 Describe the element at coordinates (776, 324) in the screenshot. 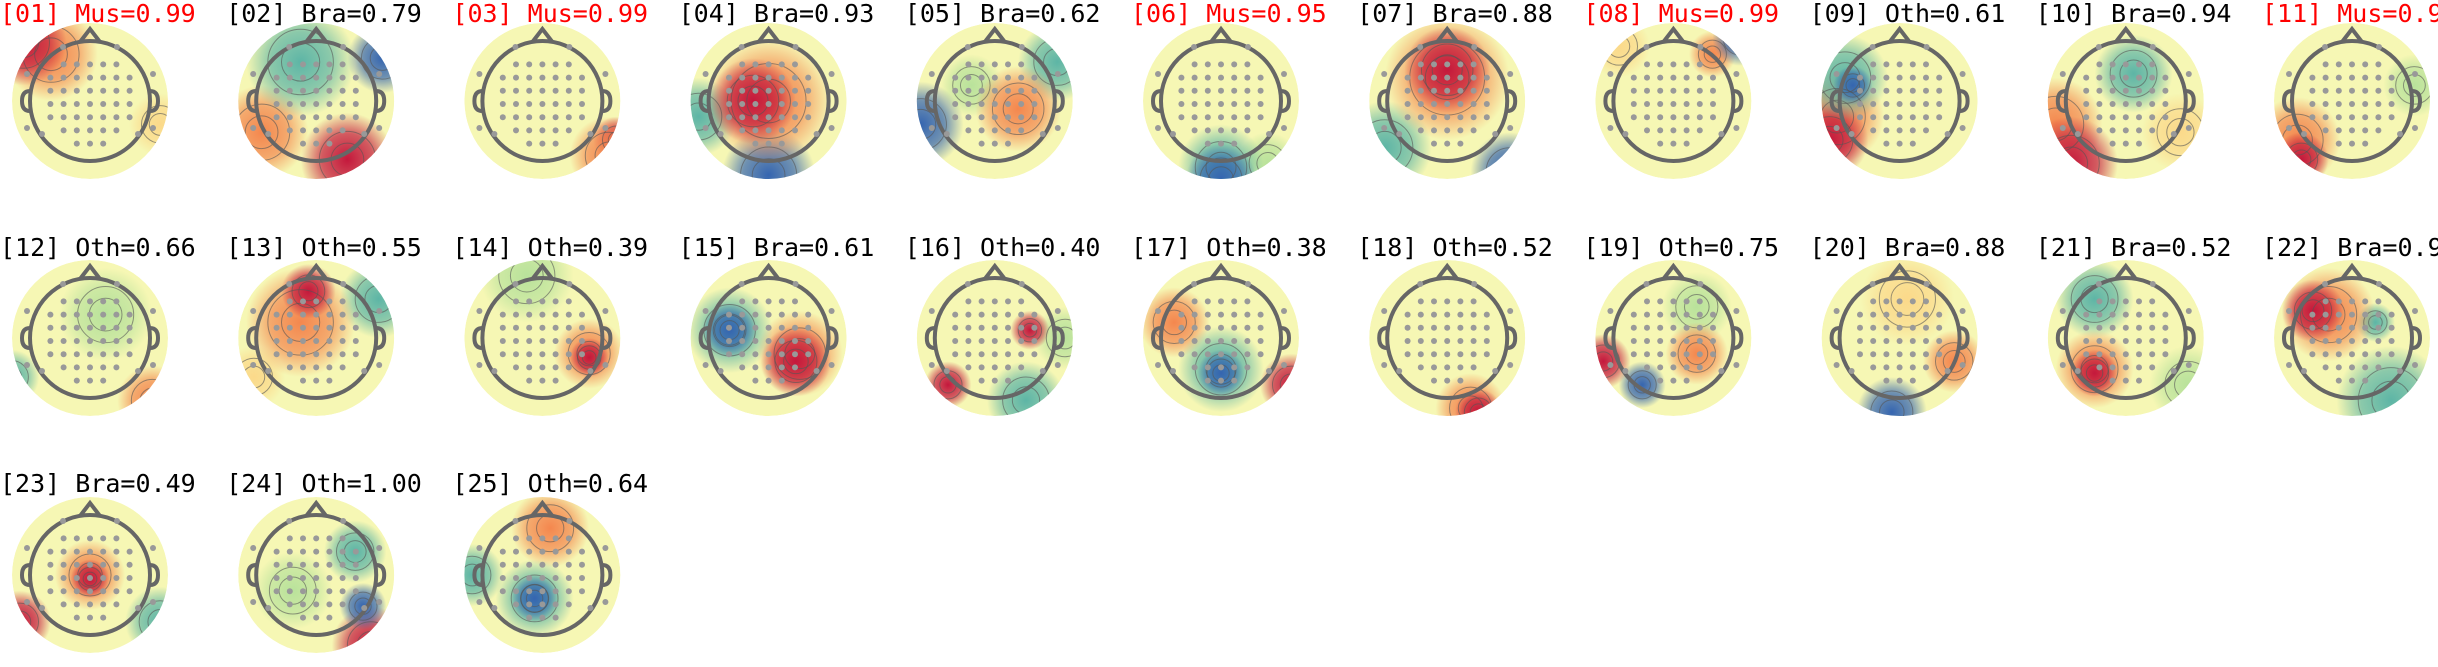

I see `component: [15] Bra=0.61` at that location.